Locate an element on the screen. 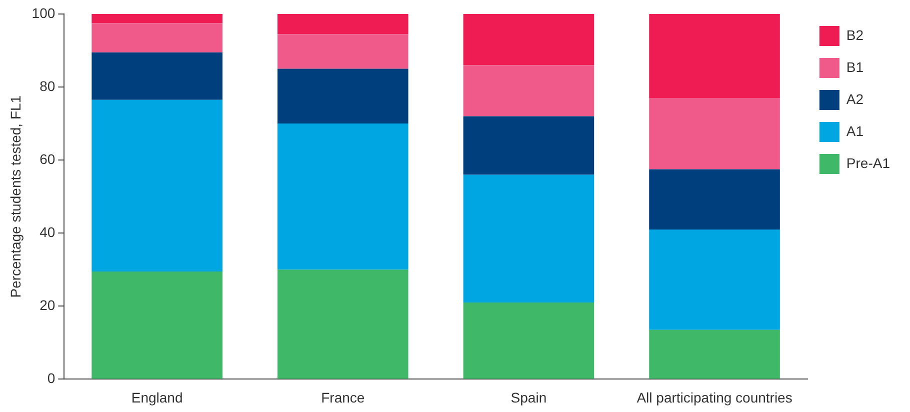 This screenshot has width=910, height=412. x-tick-label: England is located at coordinates (157, 397).